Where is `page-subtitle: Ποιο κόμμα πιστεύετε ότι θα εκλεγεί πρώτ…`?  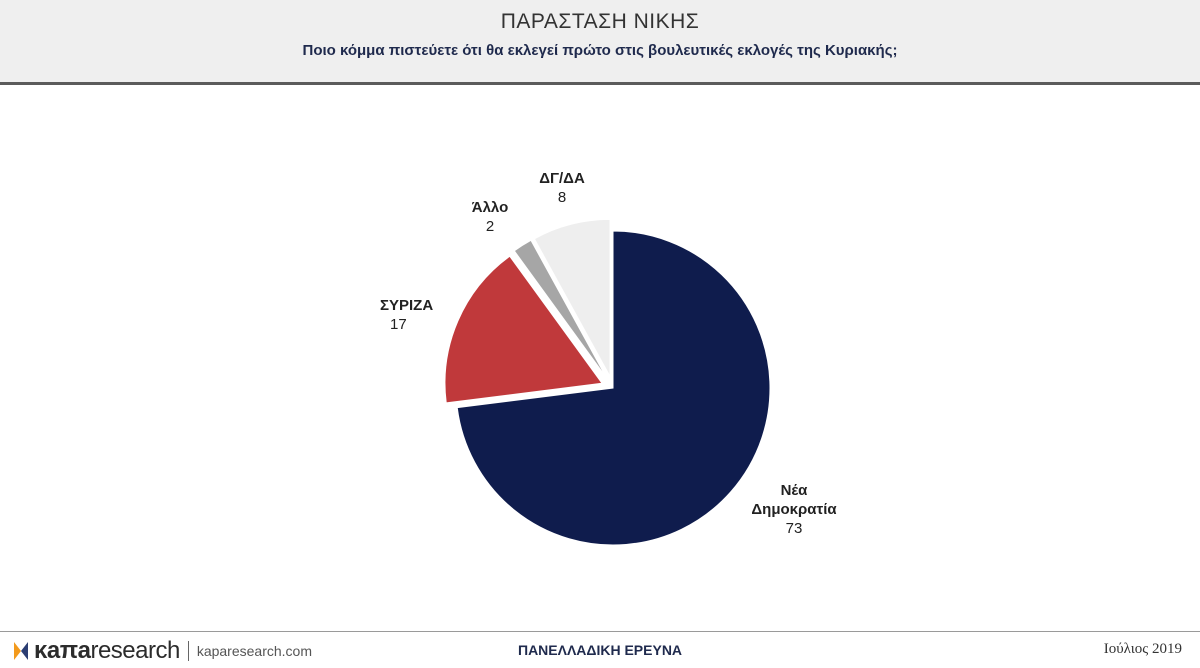
page-subtitle: Ποιο κόμμα πιστεύετε ότι θα εκλεγεί πρώτ… is located at coordinates (600, 50).